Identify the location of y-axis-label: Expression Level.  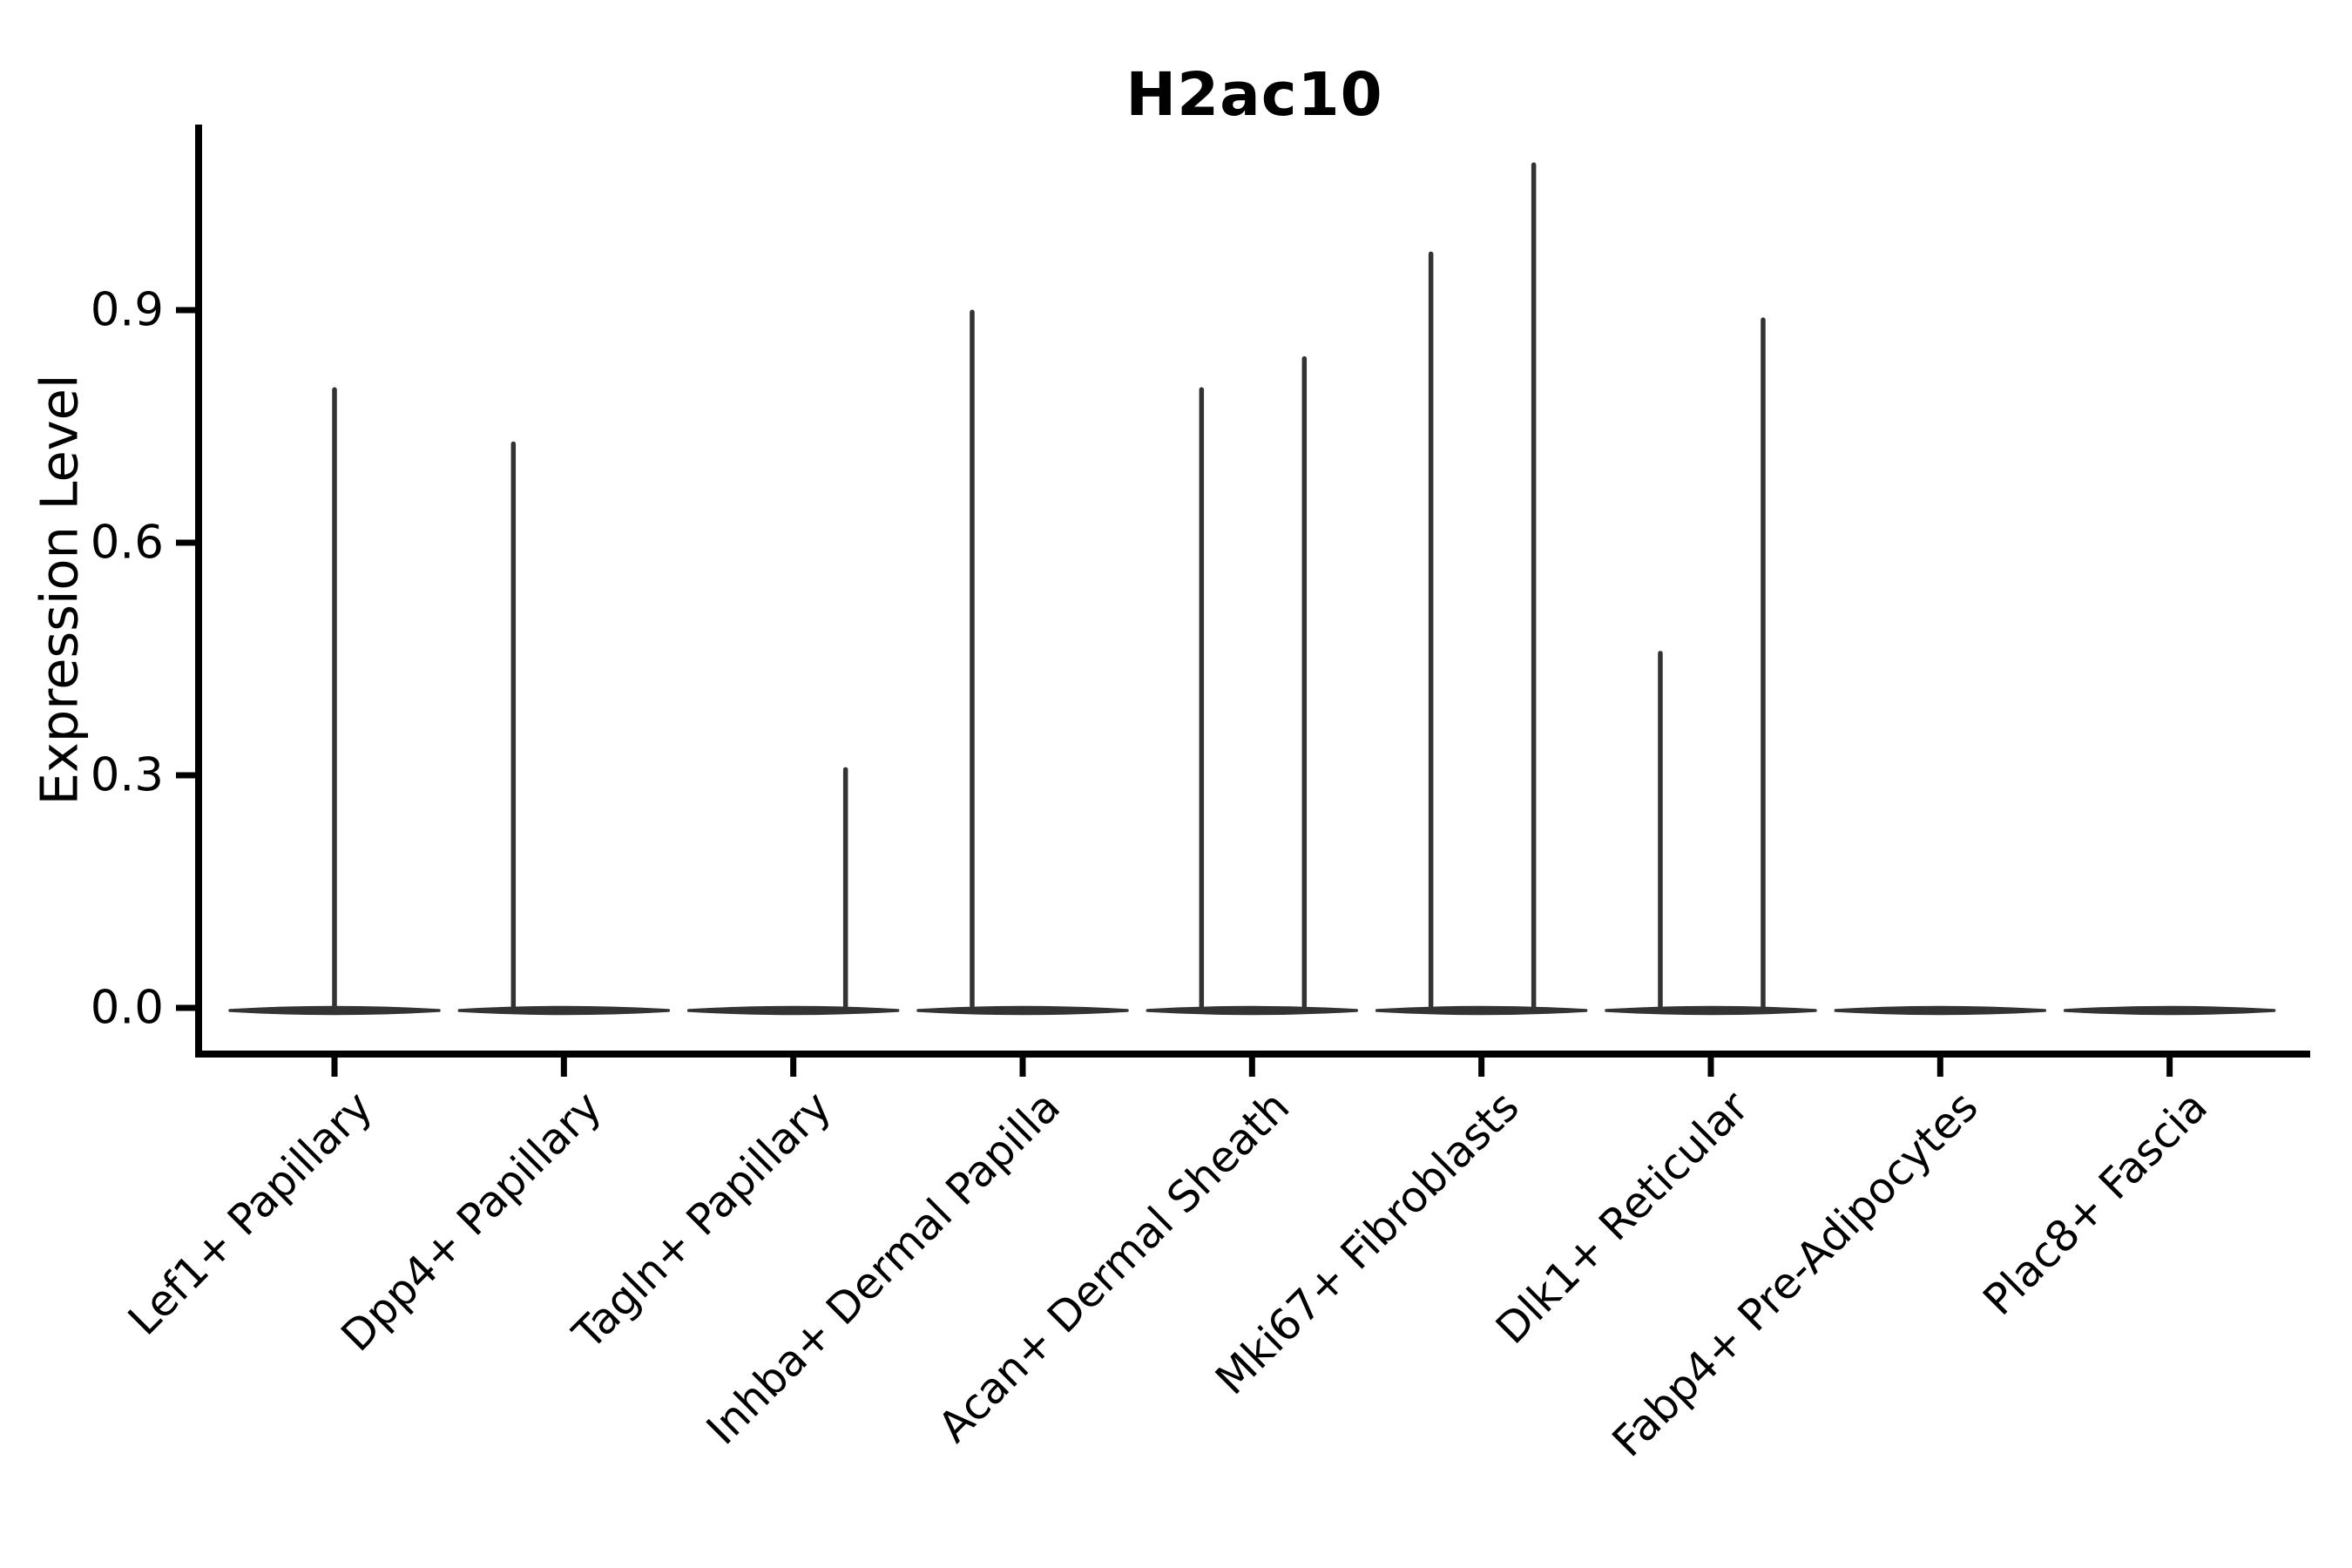
(59, 590).